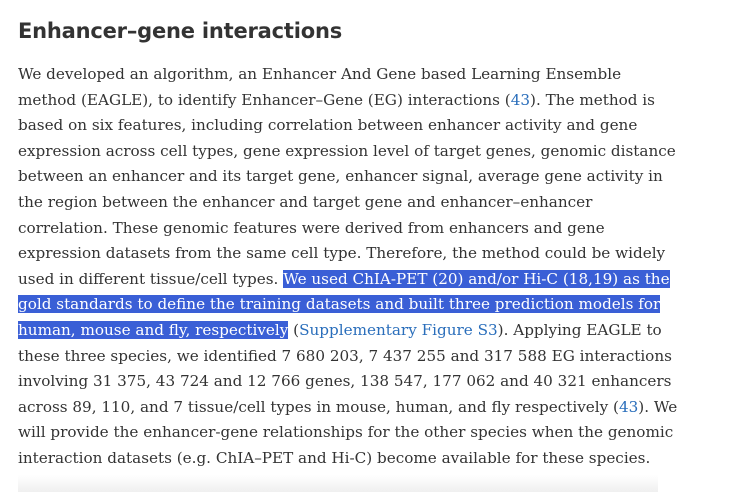  What do you see at coordinates (338, 483) in the screenshot?
I see `cut-off-next-line` at bounding box center [338, 483].